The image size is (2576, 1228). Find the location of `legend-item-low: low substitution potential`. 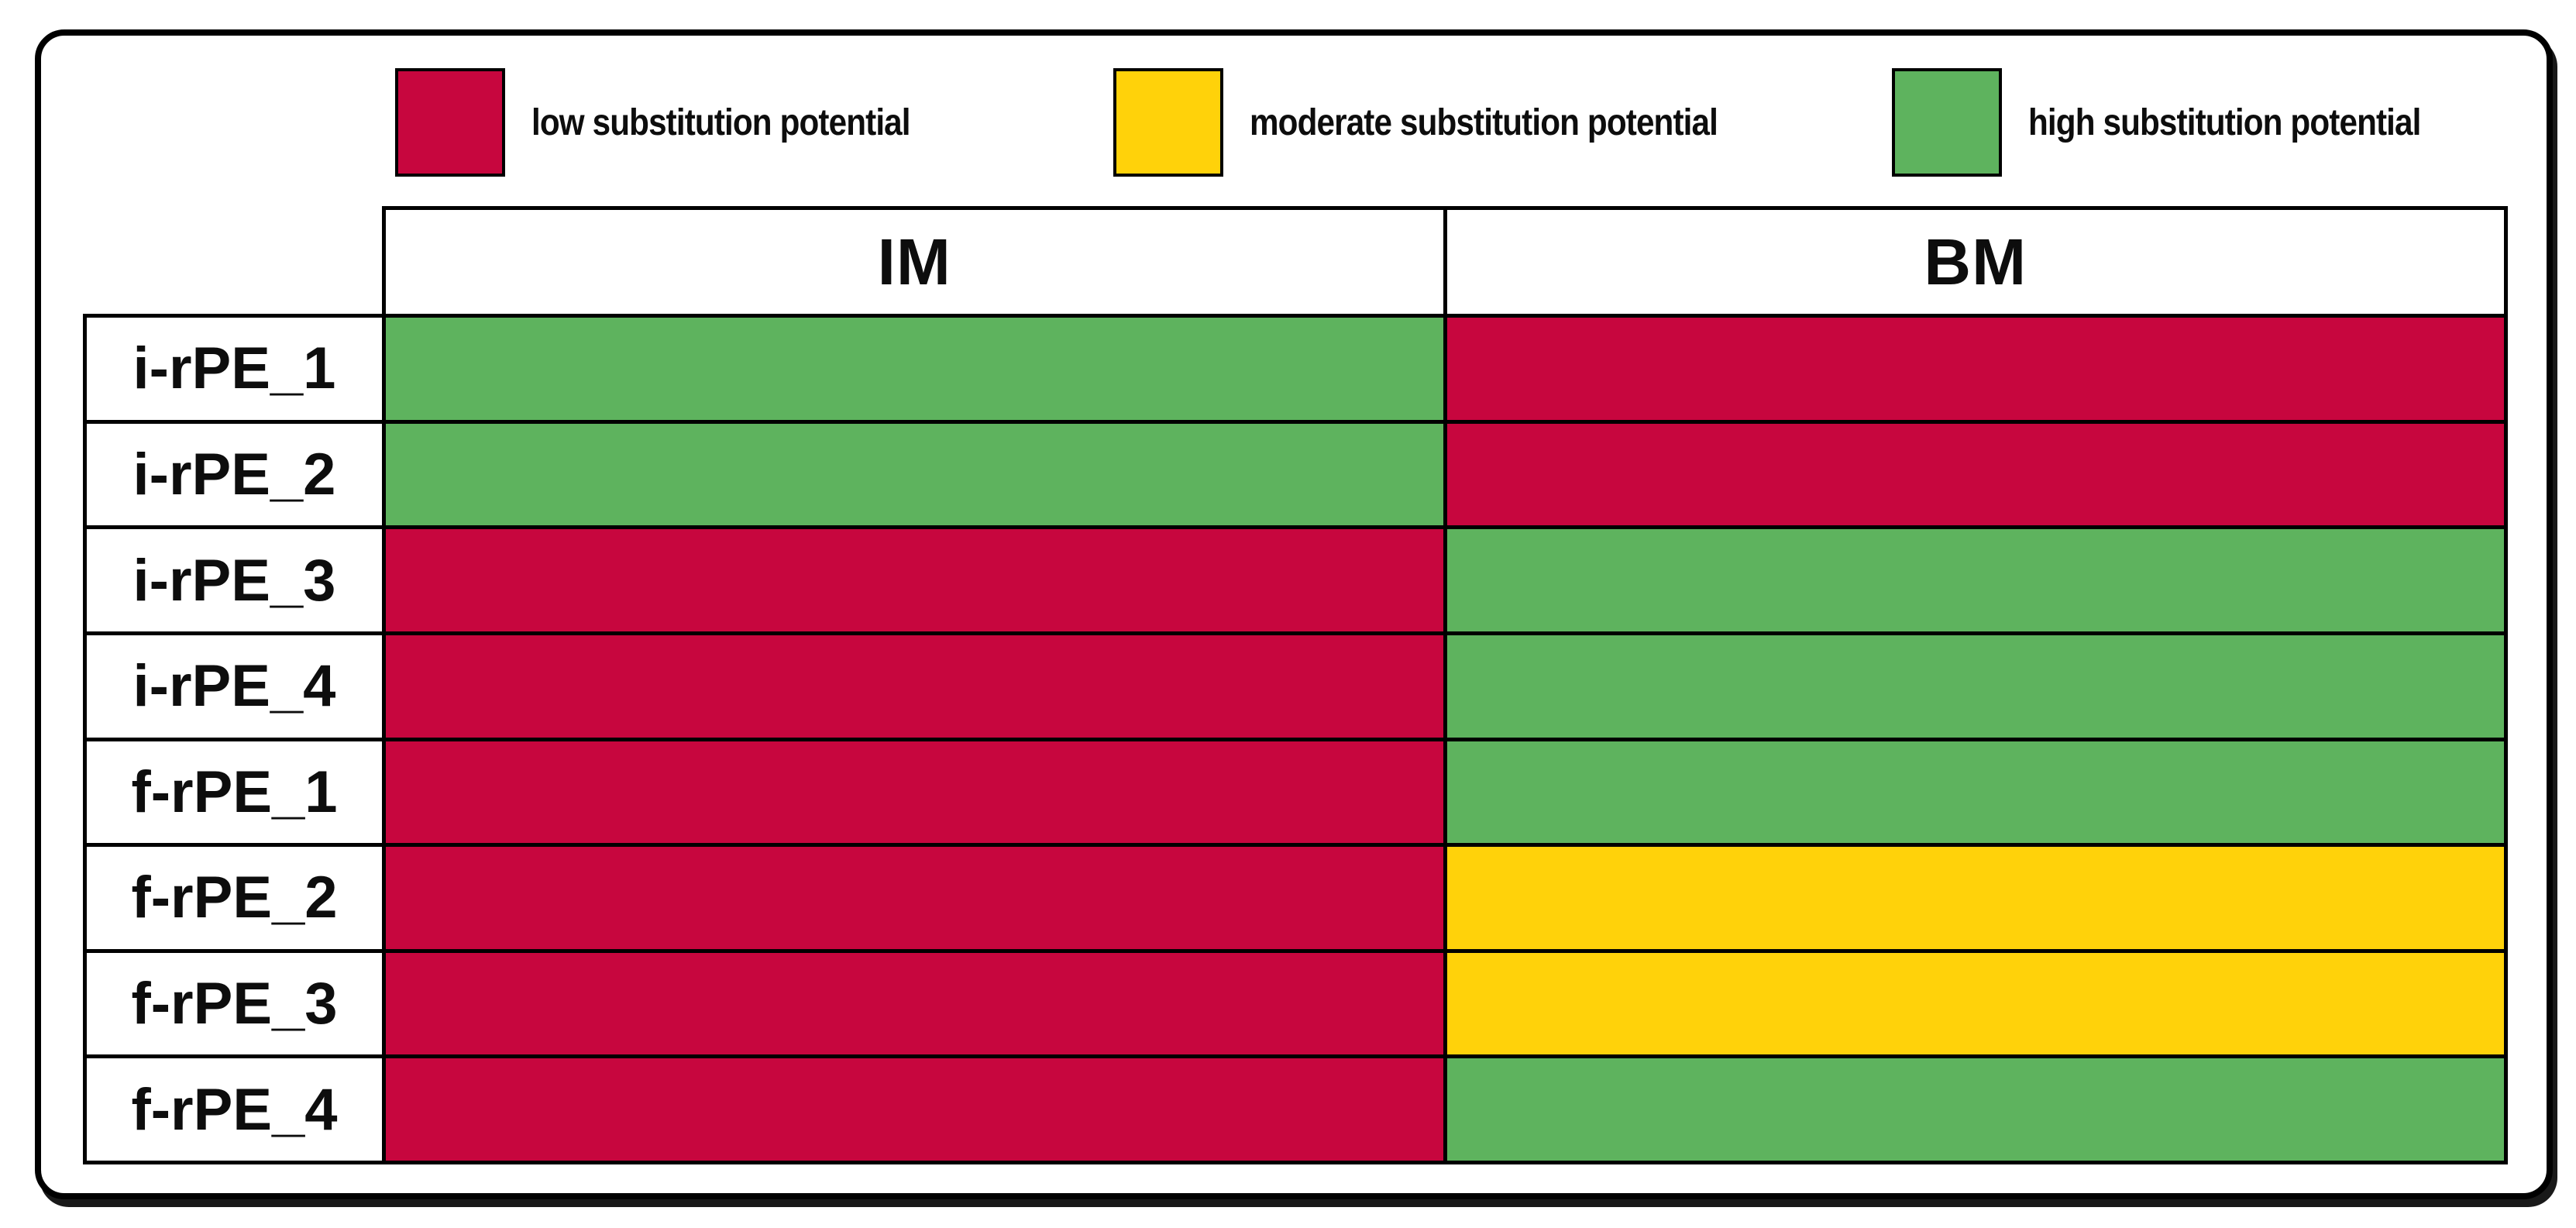

legend-item-low: low substitution potential is located at coordinates (678, 122).